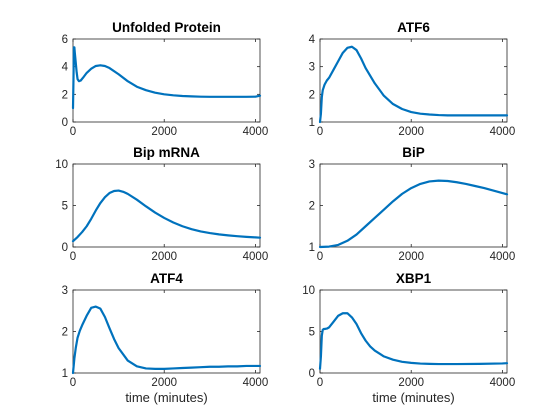  I want to click on subplot-6: XBP1 0 2000 4000 0 5 10 time (minutes), so click(408, 338).